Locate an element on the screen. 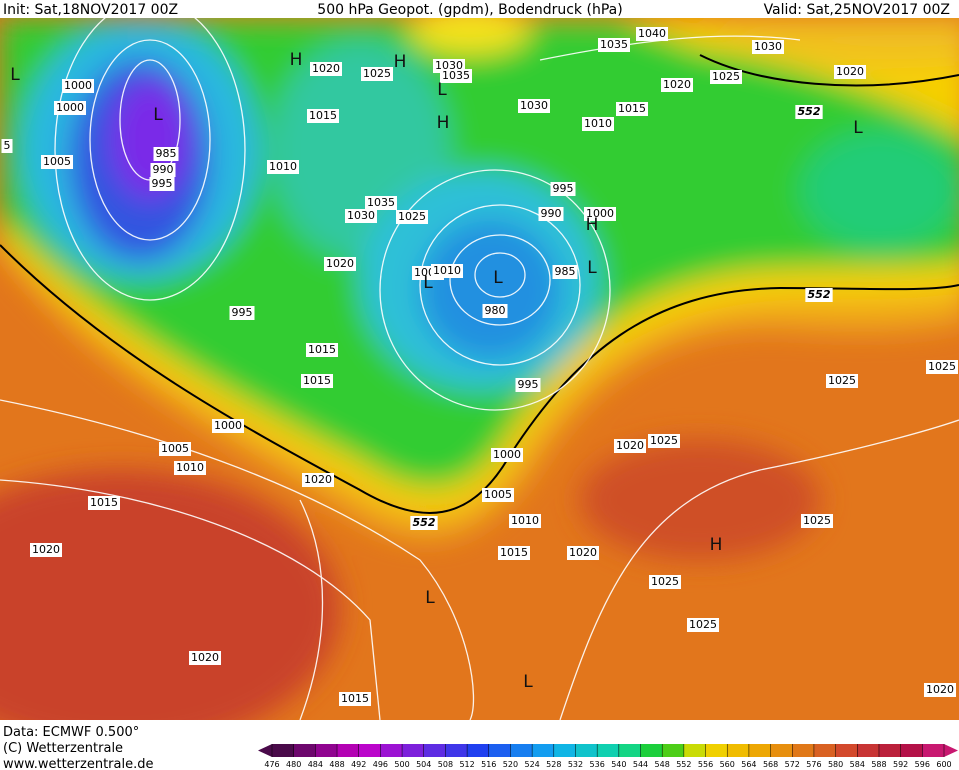 Image resolution: width=959 pixels, height=770 pixels. init-time: Init: Sat,18NOV2017 00Z is located at coordinates (90, 10).